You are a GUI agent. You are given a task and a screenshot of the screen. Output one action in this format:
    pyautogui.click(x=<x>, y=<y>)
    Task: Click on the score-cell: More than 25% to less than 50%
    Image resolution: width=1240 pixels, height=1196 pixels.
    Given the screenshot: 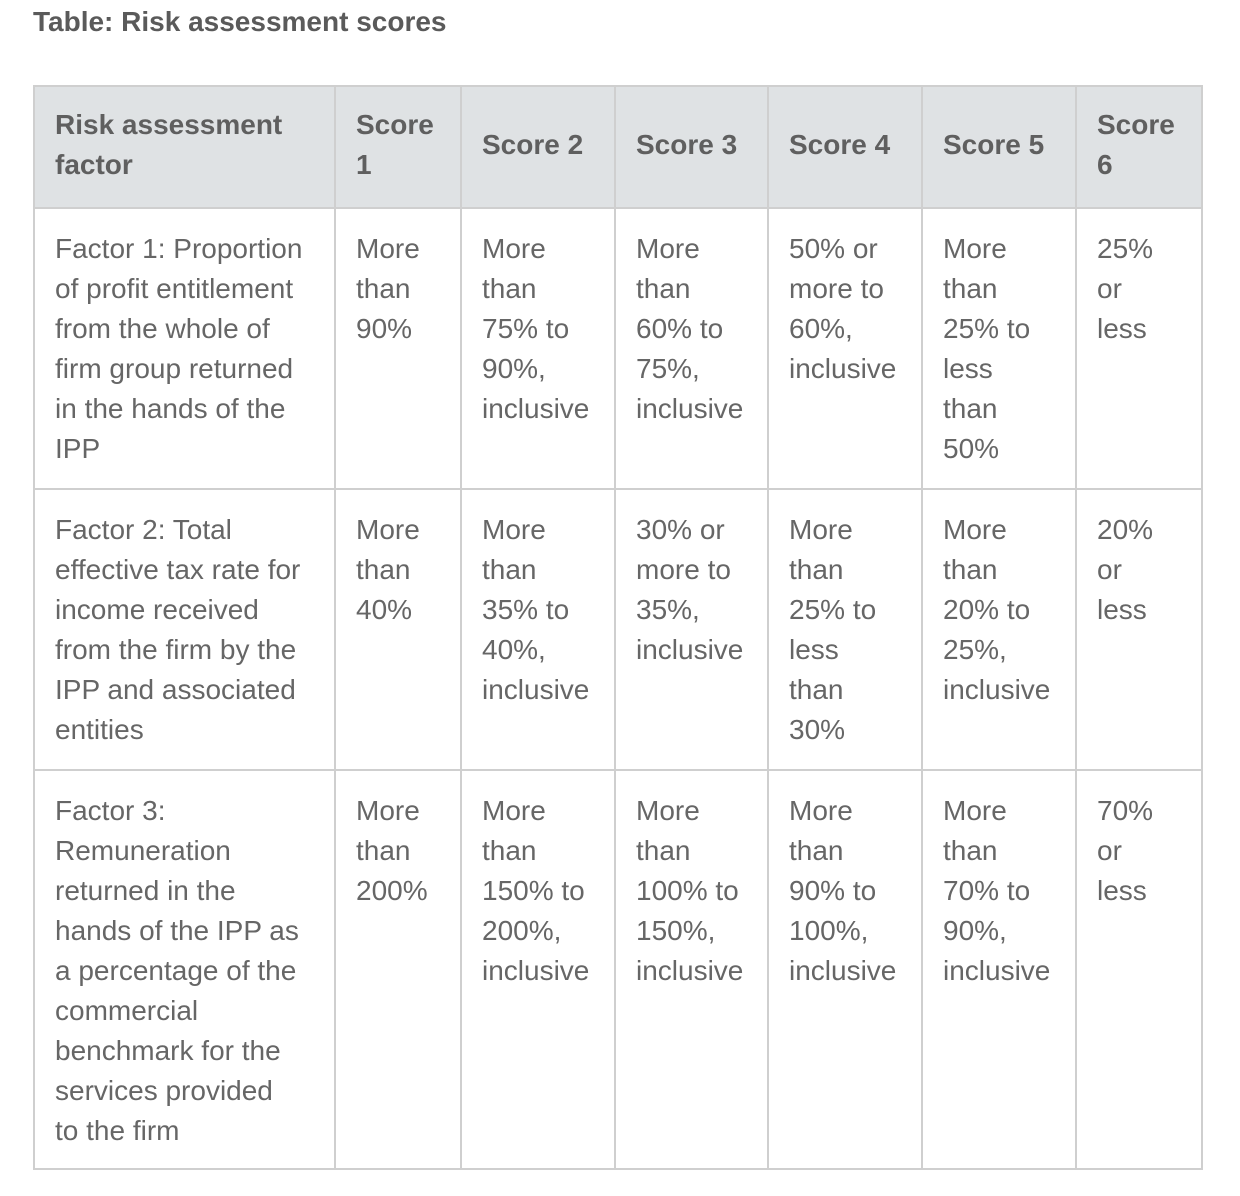 What is the action you would take?
    pyautogui.click(x=999, y=348)
    